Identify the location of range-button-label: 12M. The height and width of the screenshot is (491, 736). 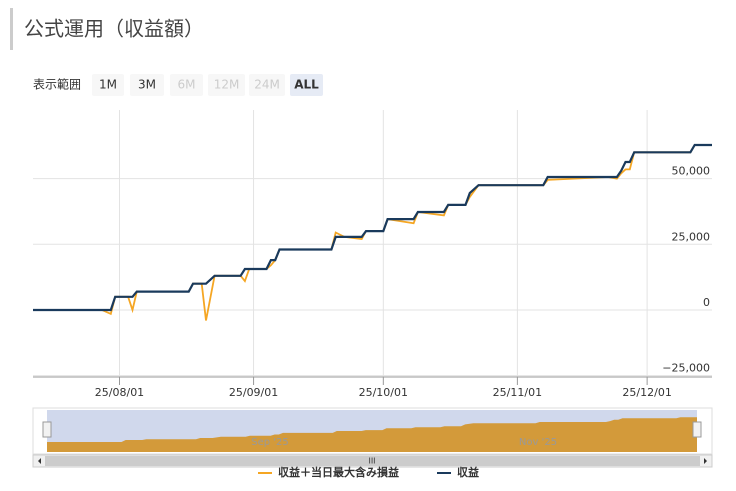
(227, 85).